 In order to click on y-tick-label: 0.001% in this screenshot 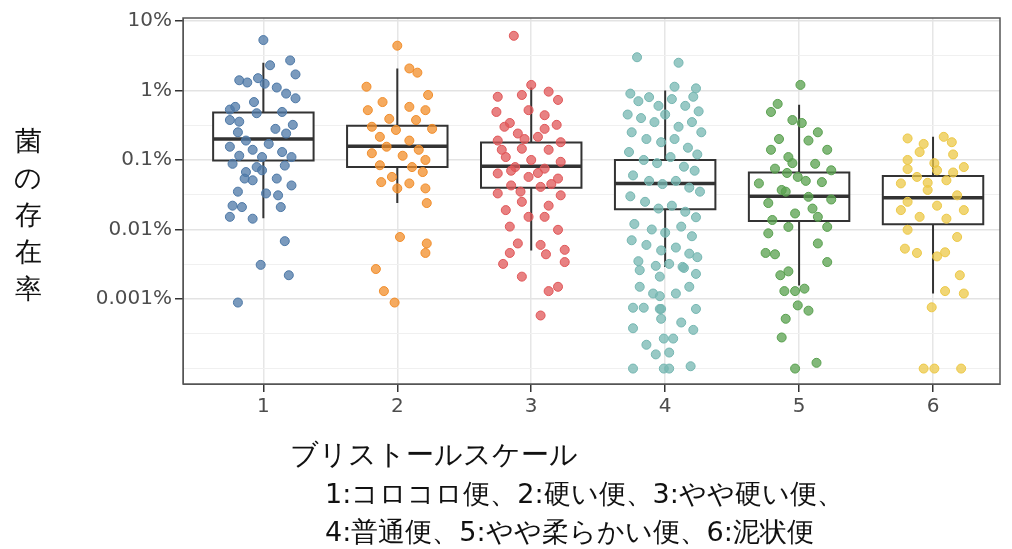, I will do `click(133, 297)`.